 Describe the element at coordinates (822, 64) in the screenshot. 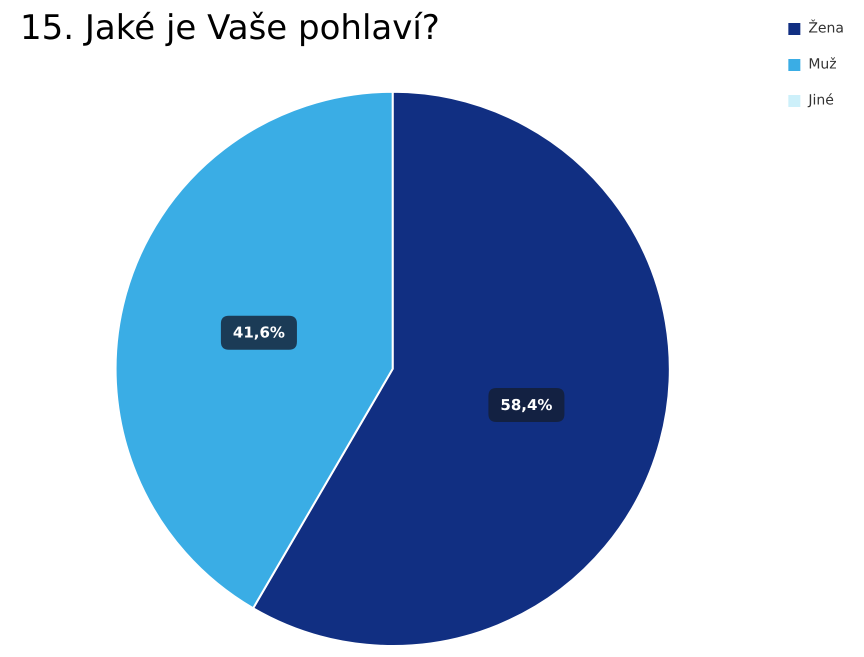

I see `legend-label: Muž` at that location.